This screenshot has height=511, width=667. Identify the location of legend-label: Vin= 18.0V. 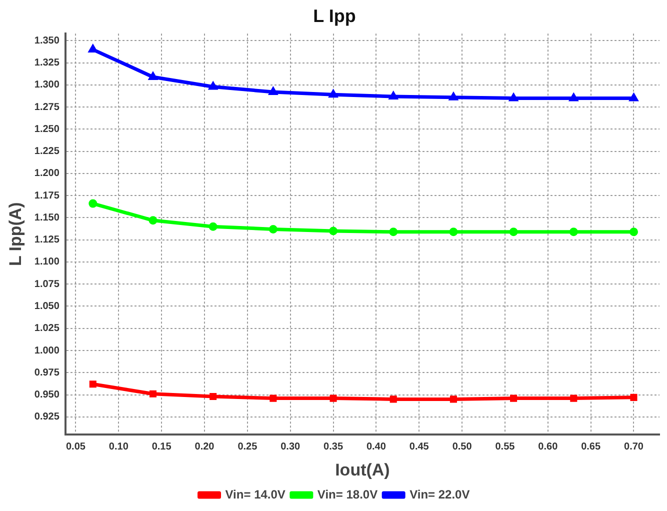
(347, 494).